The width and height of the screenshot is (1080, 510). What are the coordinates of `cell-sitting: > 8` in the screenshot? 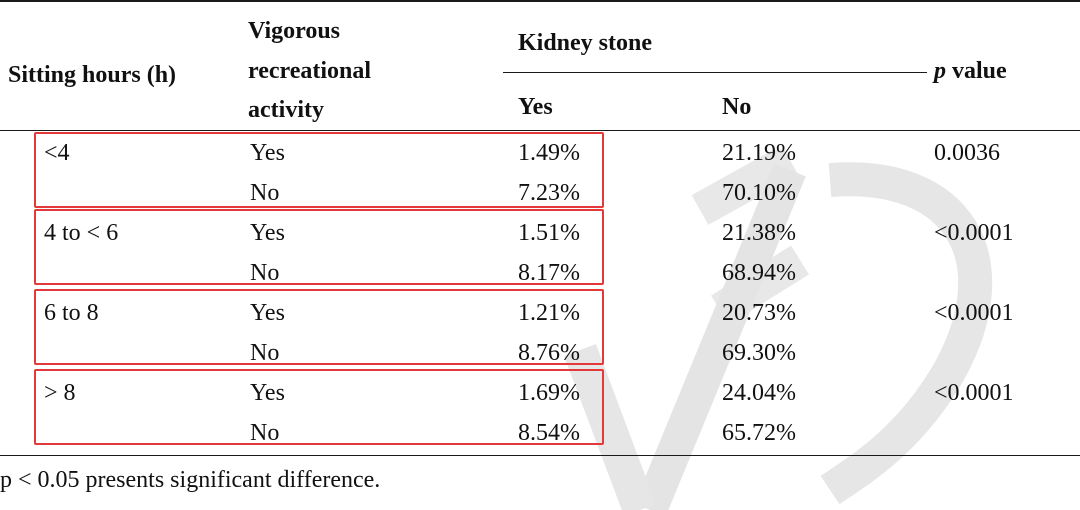 It's located at (60, 393).